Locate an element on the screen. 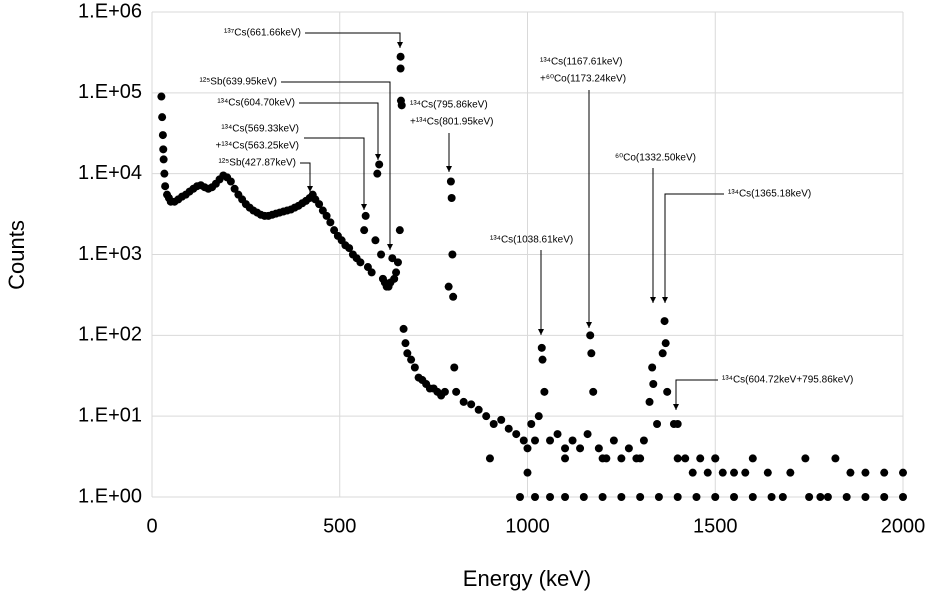 The width and height of the screenshot is (934, 600). annotation: ¹³⁴Cs(604.70keV) is located at coordinates (256, 103).